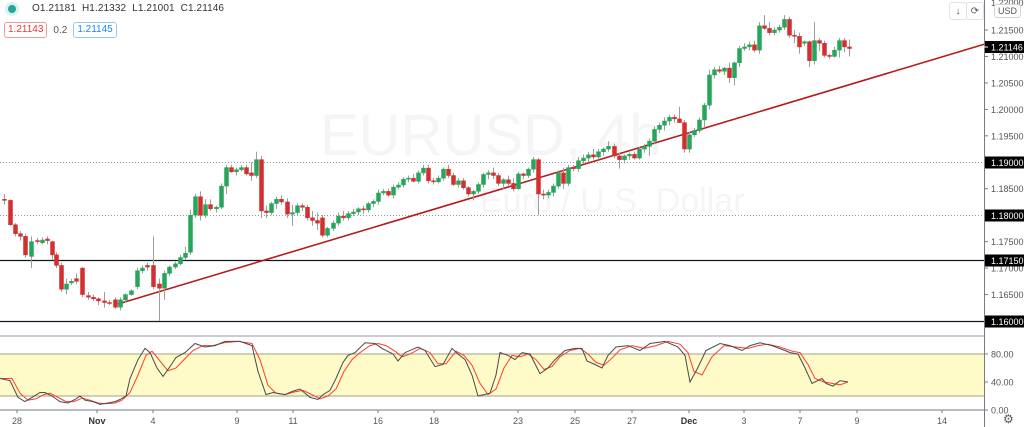 This screenshot has height=427, width=1024. What do you see at coordinates (60, 30) in the screenshot?
I see `quote-panel: 1.21143 0.2 1.21145` at bounding box center [60, 30].